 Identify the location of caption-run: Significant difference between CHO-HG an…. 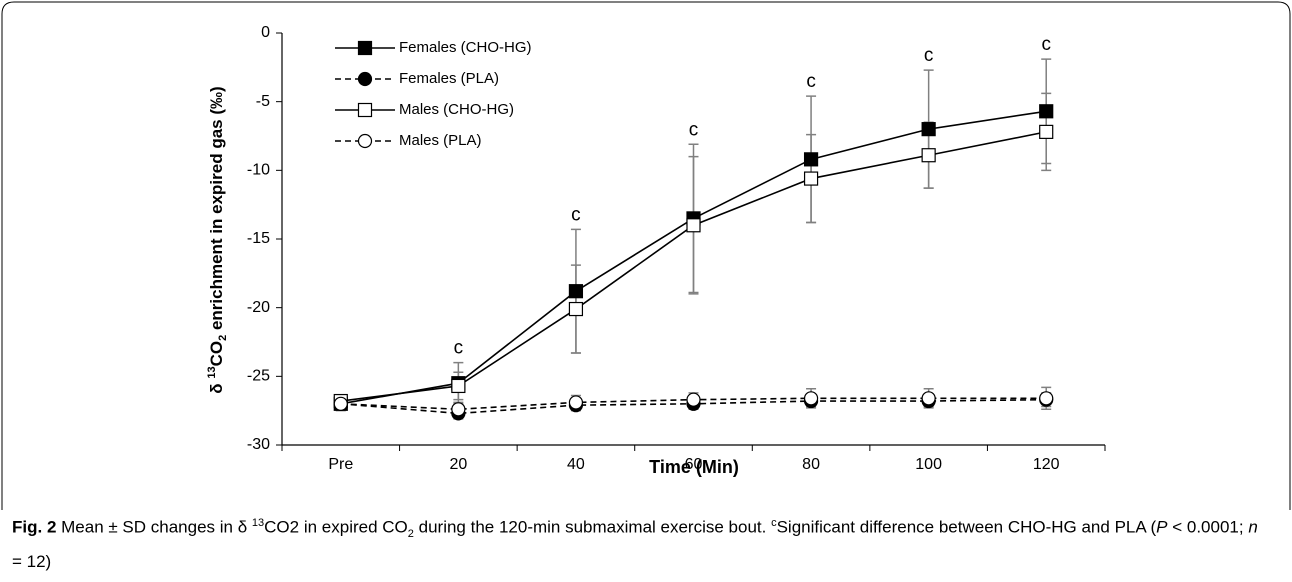
(966, 527).